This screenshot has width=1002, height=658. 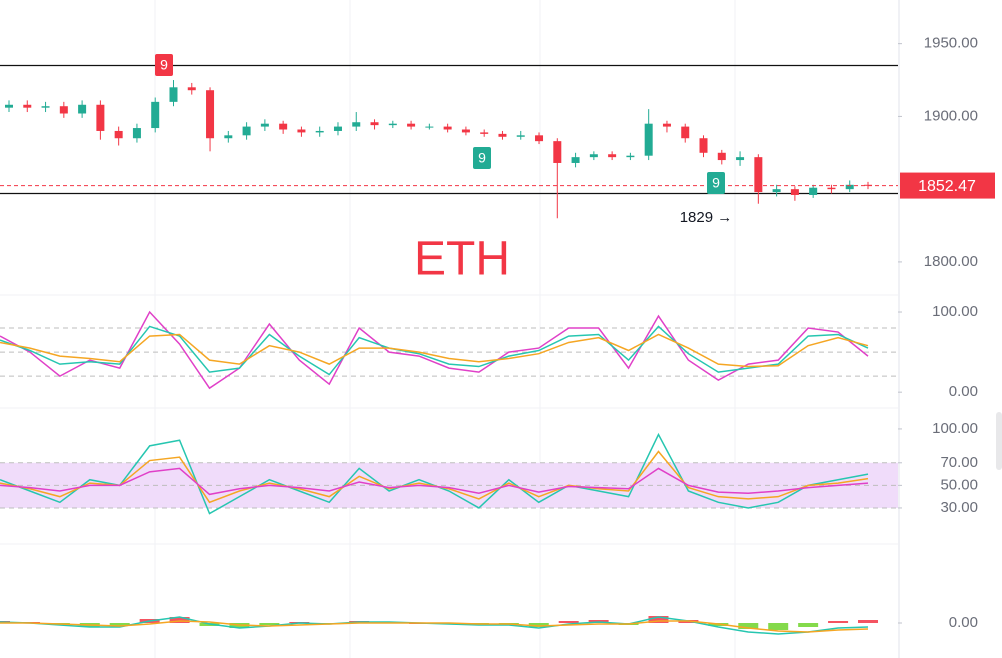 I want to click on y-tick-label: 30.00, so click(x=959, y=507).